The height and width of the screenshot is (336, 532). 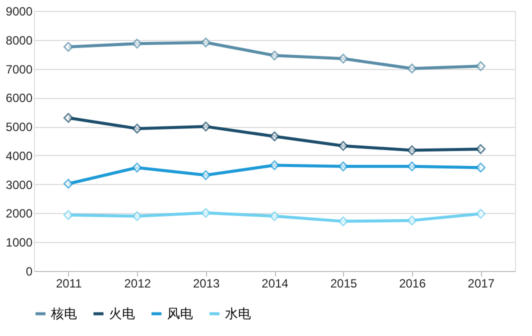 I want to click on x-tick-label: 2012, so click(x=138, y=283).